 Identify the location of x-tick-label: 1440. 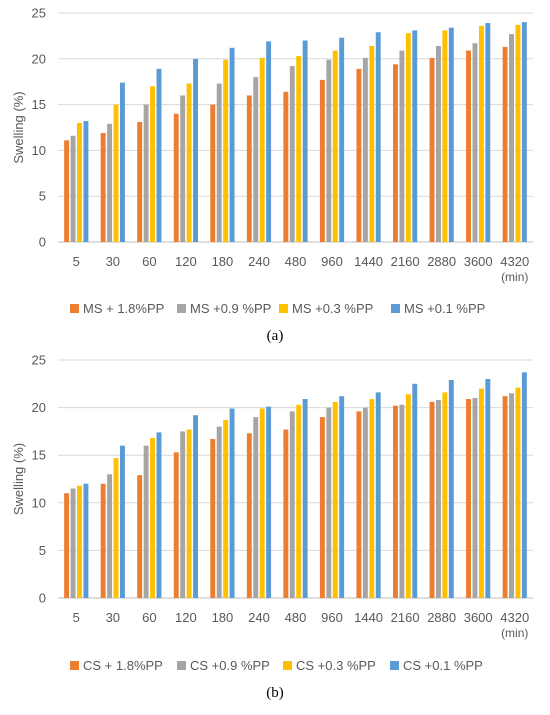
(368, 261).